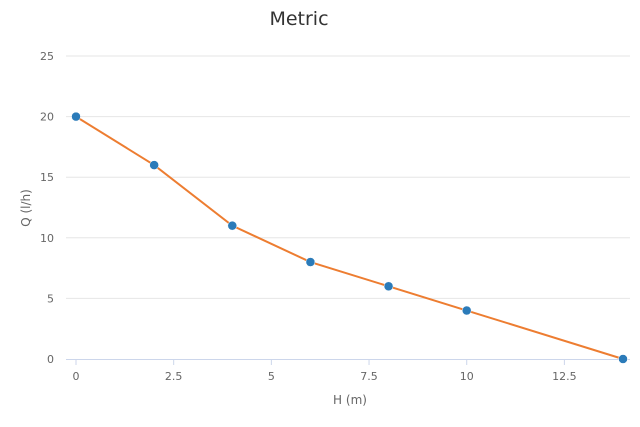 The width and height of the screenshot is (640, 427). What do you see at coordinates (174, 376) in the screenshot?
I see `x-tick-label: 2.5` at bounding box center [174, 376].